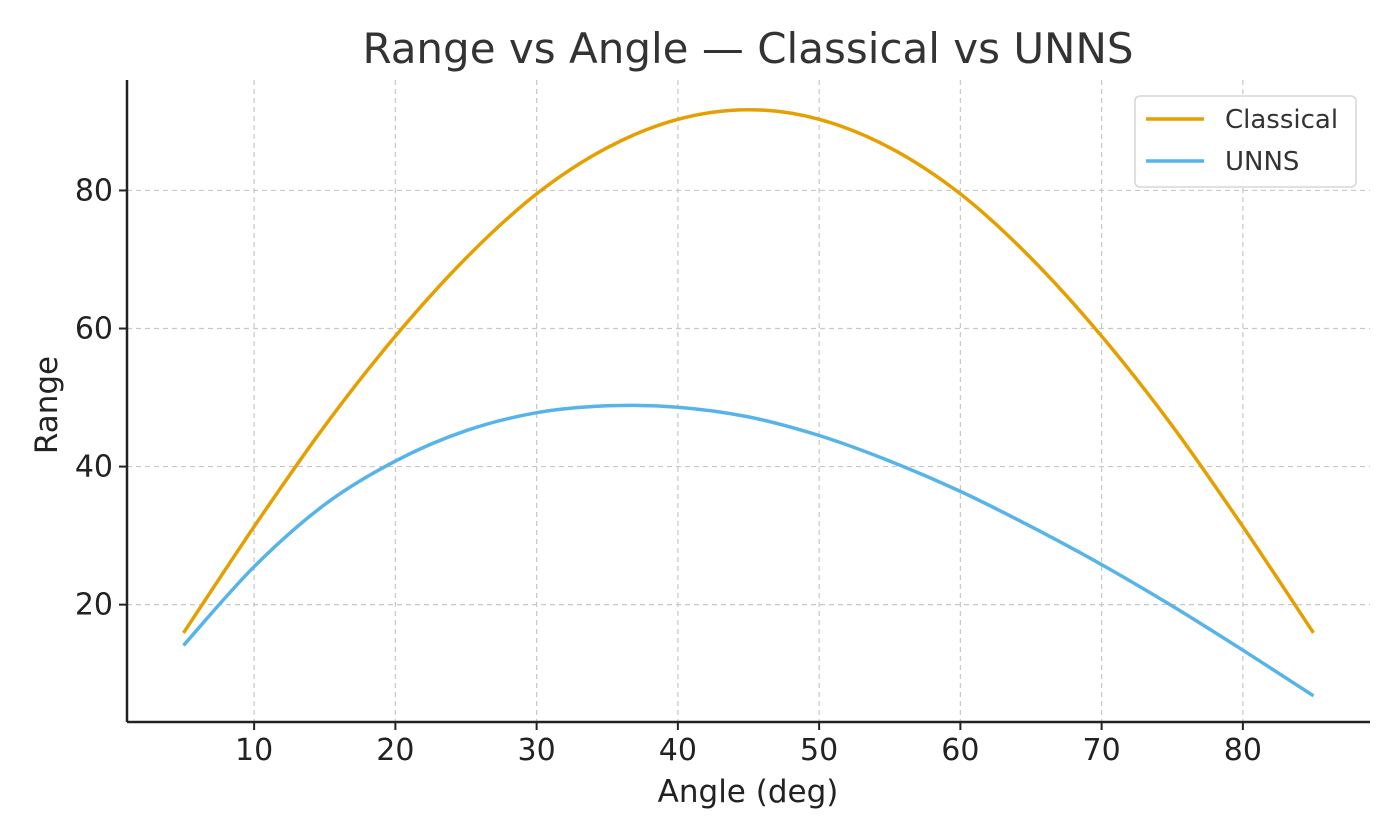 Image resolution: width=1400 pixels, height=840 pixels. What do you see at coordinates (94, 190) in the screenshot?
I see `y-tick-label: 80` at bounding box center [94, 190].